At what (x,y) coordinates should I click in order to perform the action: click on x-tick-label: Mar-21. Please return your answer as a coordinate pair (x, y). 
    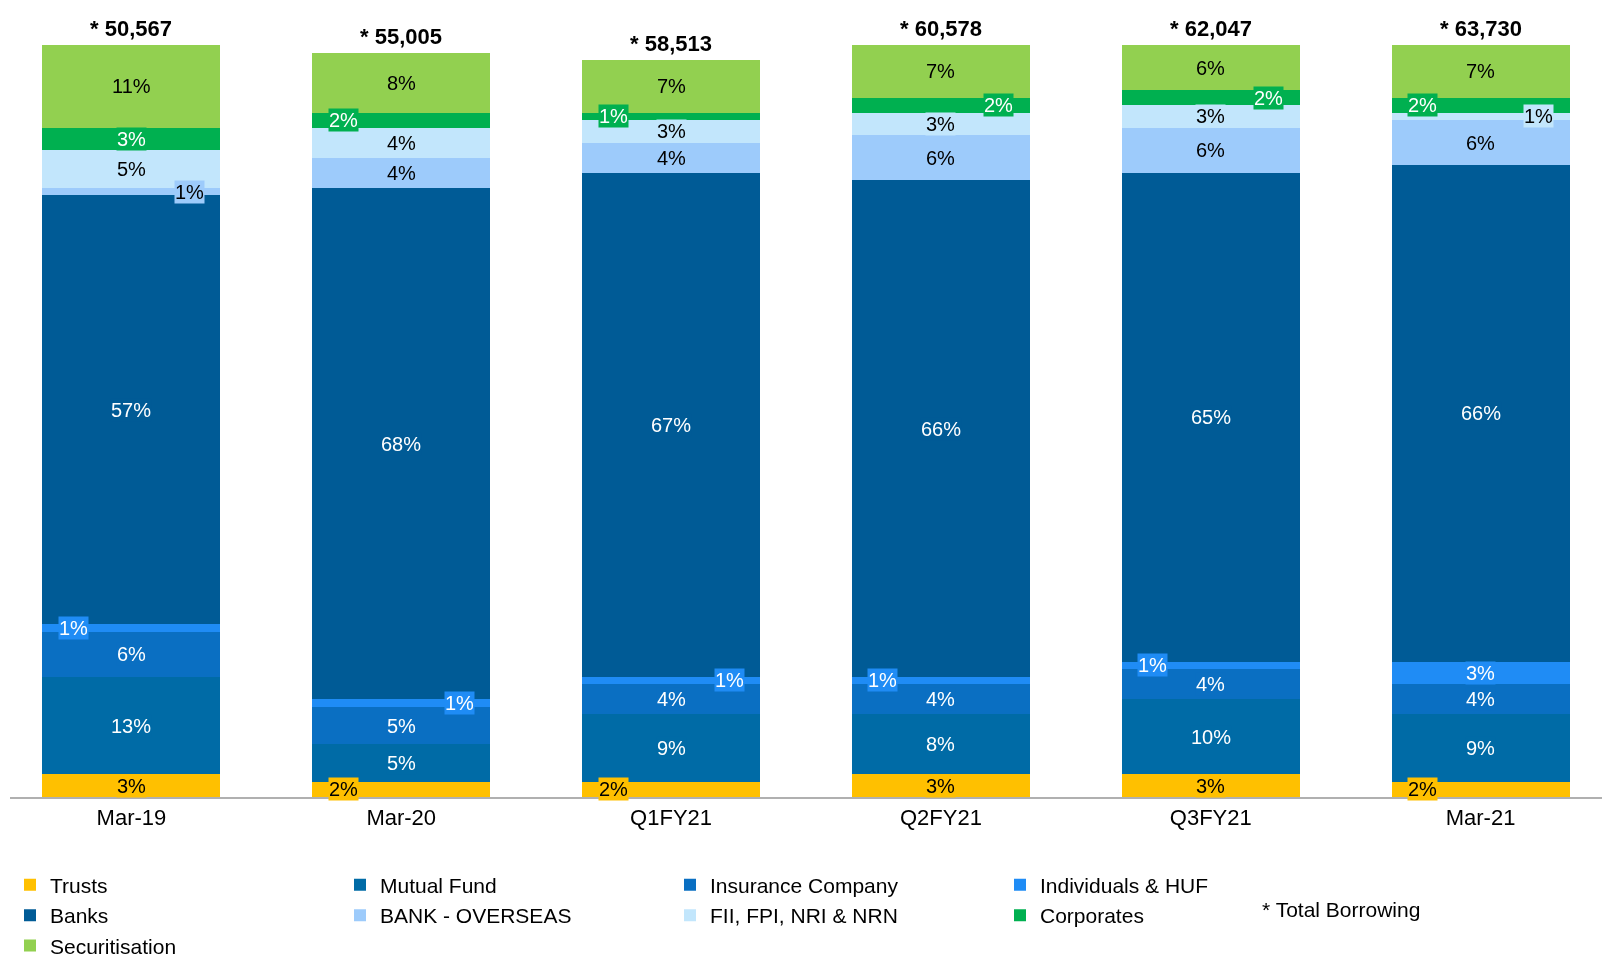
    Looking at the image, I should click on (1480, 818).